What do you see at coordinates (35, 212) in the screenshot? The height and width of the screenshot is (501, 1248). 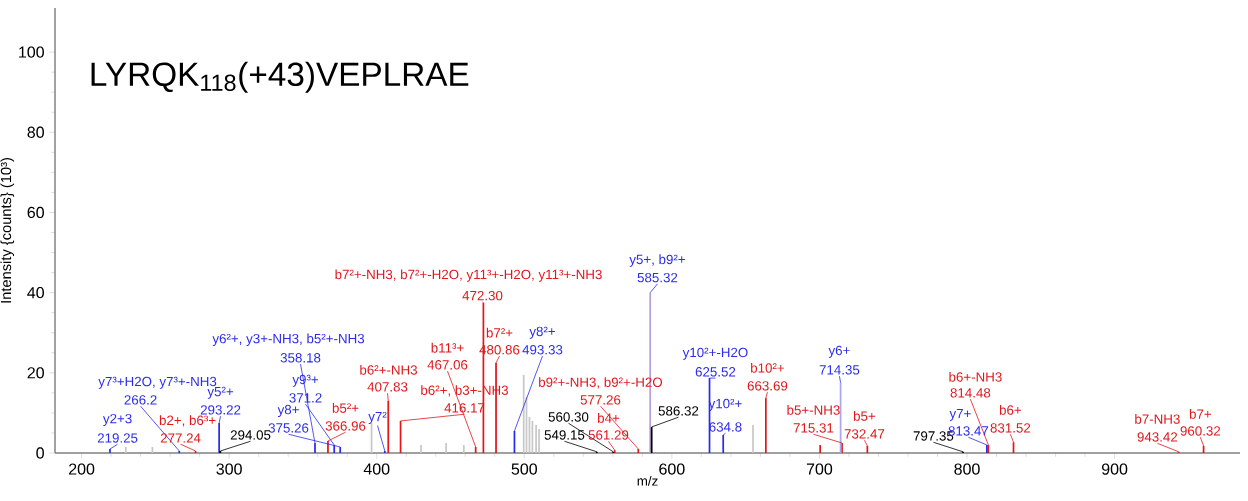 I see `y-tick-label: 60` at bounding box center [35, 212].